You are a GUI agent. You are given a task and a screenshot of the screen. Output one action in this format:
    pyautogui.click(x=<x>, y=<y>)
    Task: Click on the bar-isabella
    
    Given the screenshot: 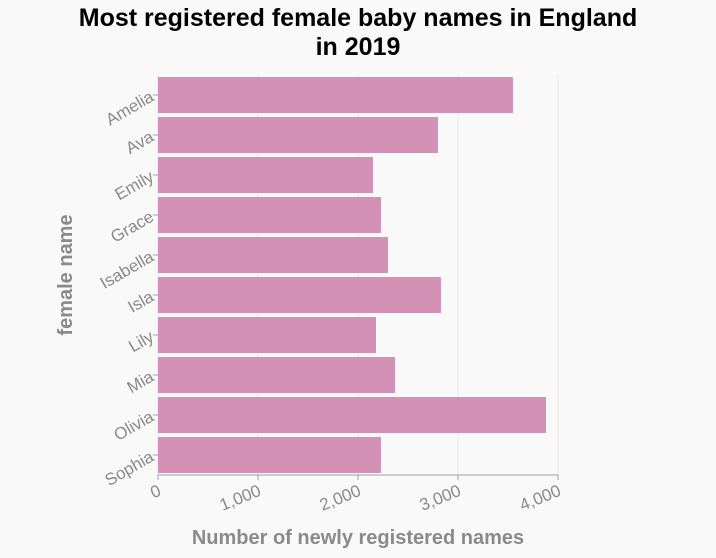 What is the action you would take?
    pyautogui.click(x=273, y=255)
    